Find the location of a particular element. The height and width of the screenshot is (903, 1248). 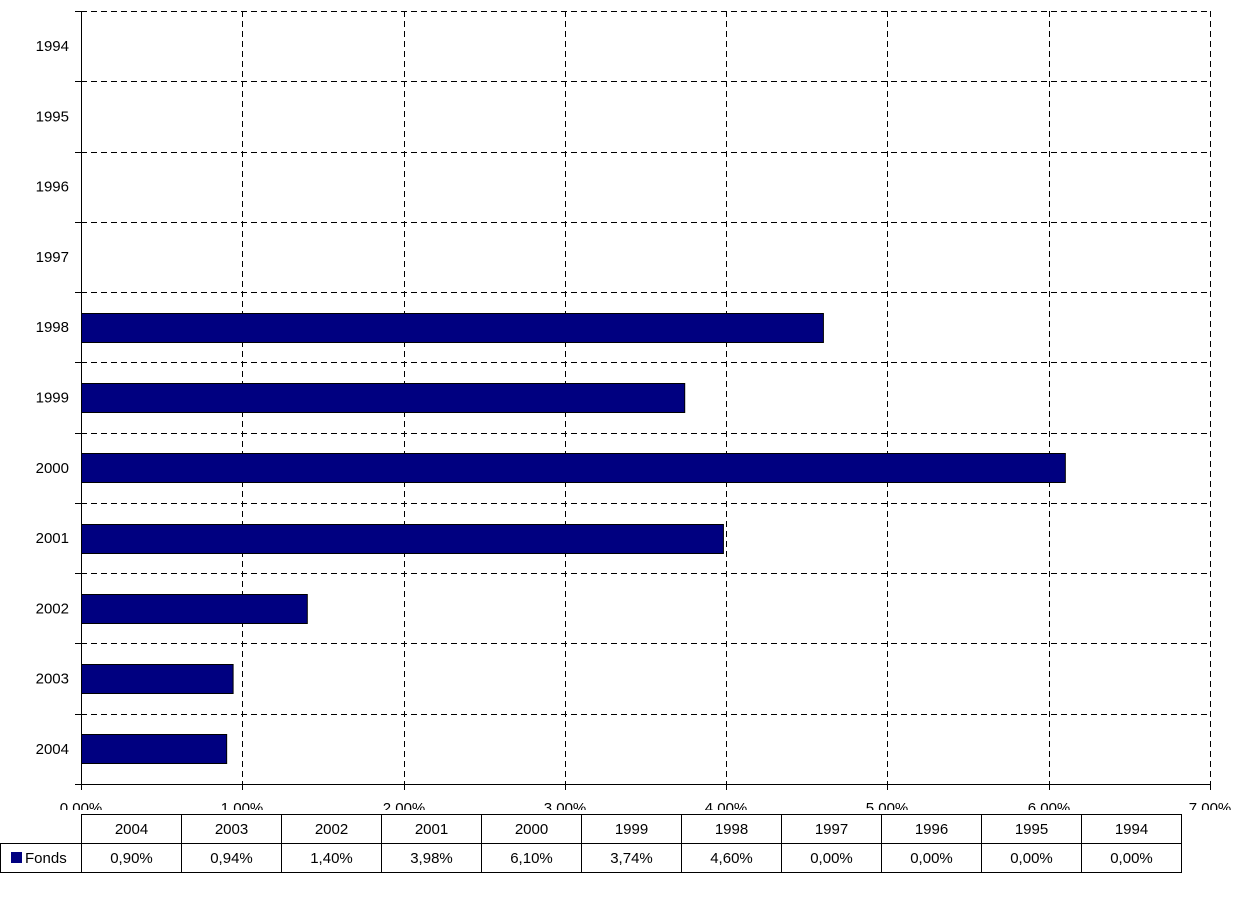

y-category-label: 2003 is located at coordinates (52, 679).